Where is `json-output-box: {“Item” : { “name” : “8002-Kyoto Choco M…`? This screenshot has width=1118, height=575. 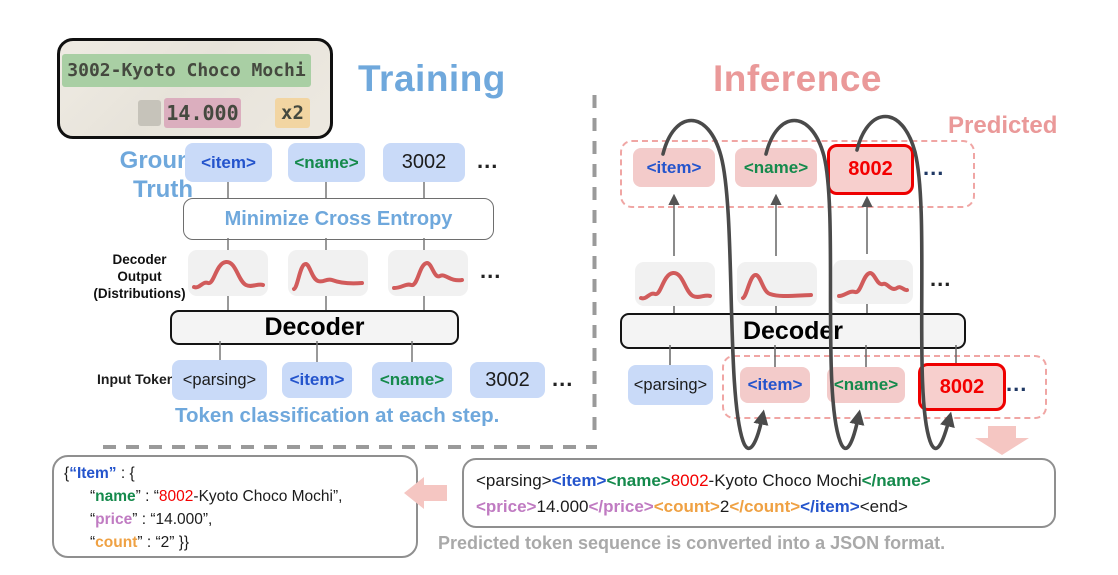 json-output-box: {“Item” : { “name” : “8002-Kyoto Choco M… is located at coordinates (235, 506).